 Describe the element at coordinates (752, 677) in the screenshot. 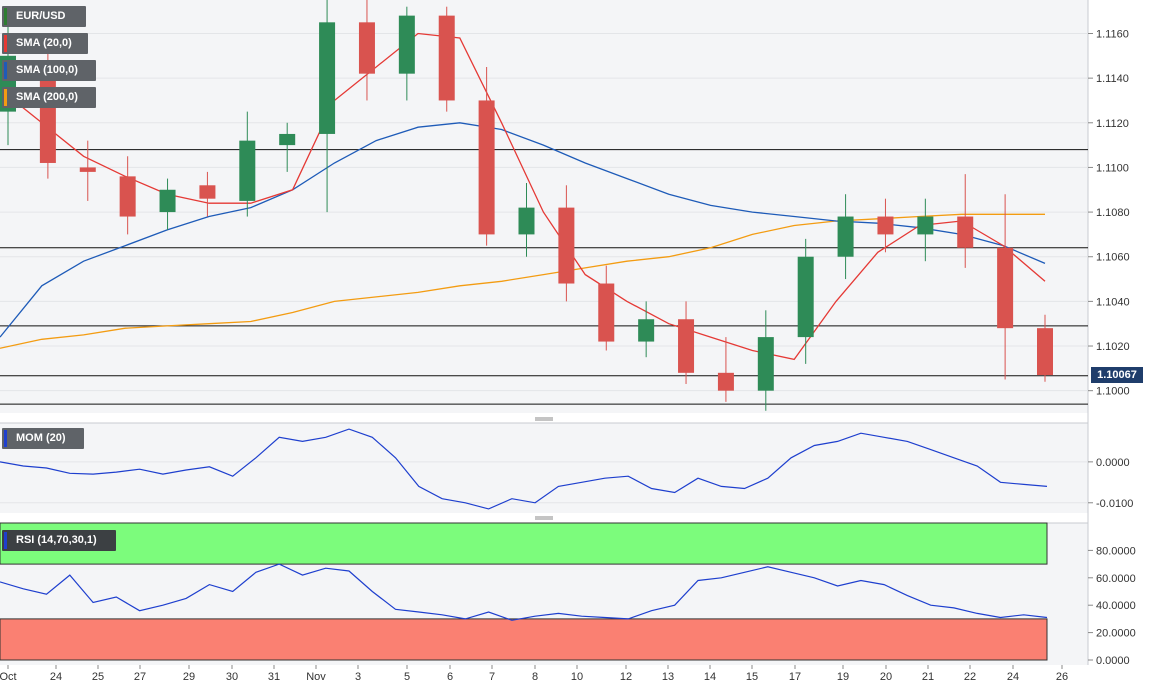

I see `x-tick-label: 15` at that location.